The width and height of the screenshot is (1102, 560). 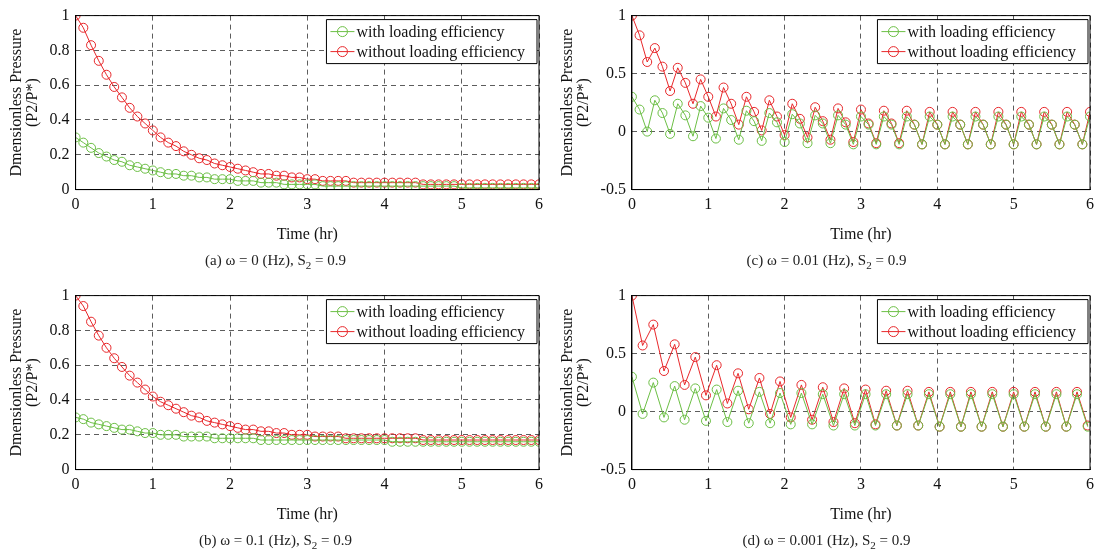 I want to click on text: (c) ω = 0.01 (Hz), S$_{2}$ = 0.9, so click(x=826, y=261).